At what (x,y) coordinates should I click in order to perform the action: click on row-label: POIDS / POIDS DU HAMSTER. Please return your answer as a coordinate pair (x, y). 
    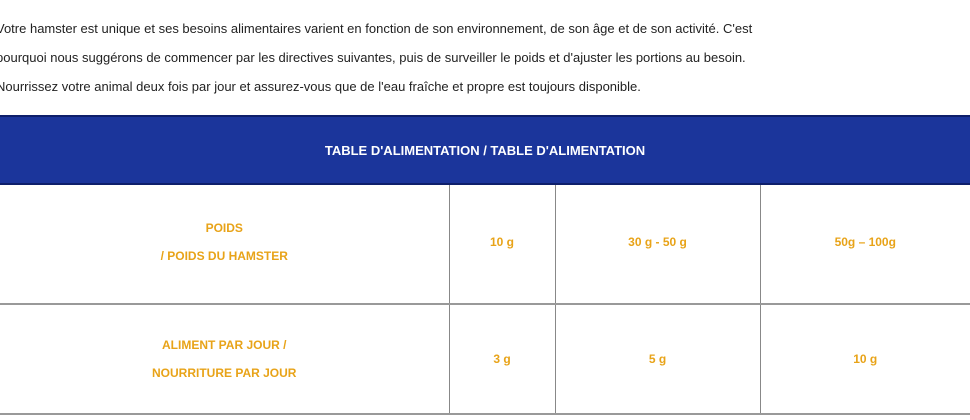
    Looking at the image, I should click on (224, 245).